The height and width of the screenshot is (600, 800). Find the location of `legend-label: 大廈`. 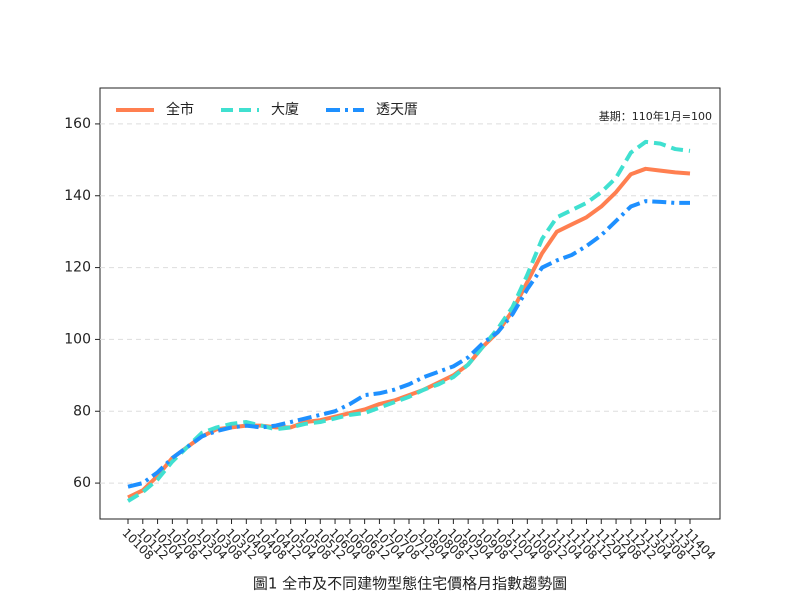

legend-label: 大廈 is located at coordinates (285, 109).